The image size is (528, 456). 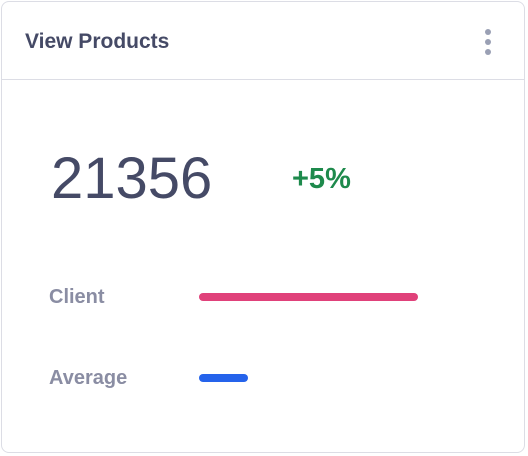 I want to click on progress-bar-client, so click(x=308, y=297).